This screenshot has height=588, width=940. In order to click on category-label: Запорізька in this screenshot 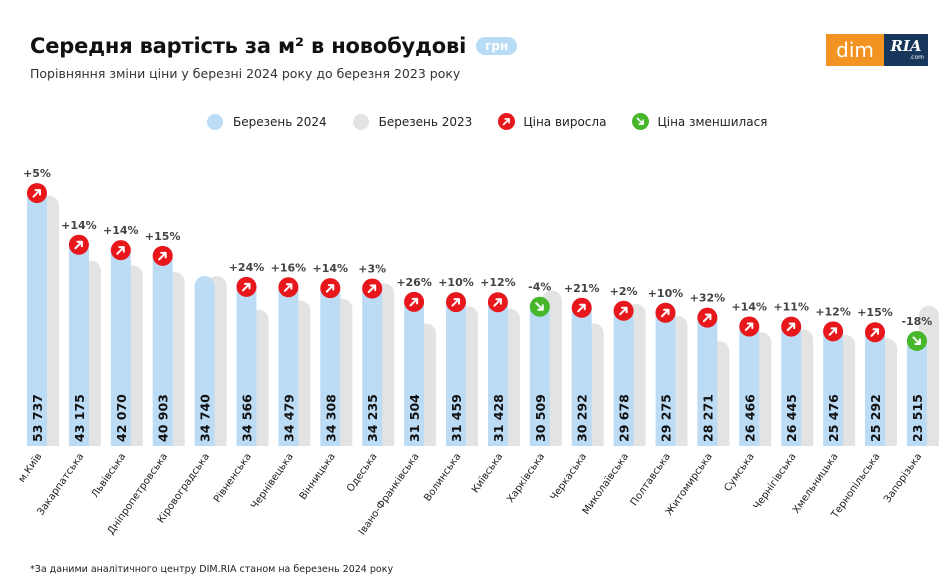, I will do `click(902, 478)`.